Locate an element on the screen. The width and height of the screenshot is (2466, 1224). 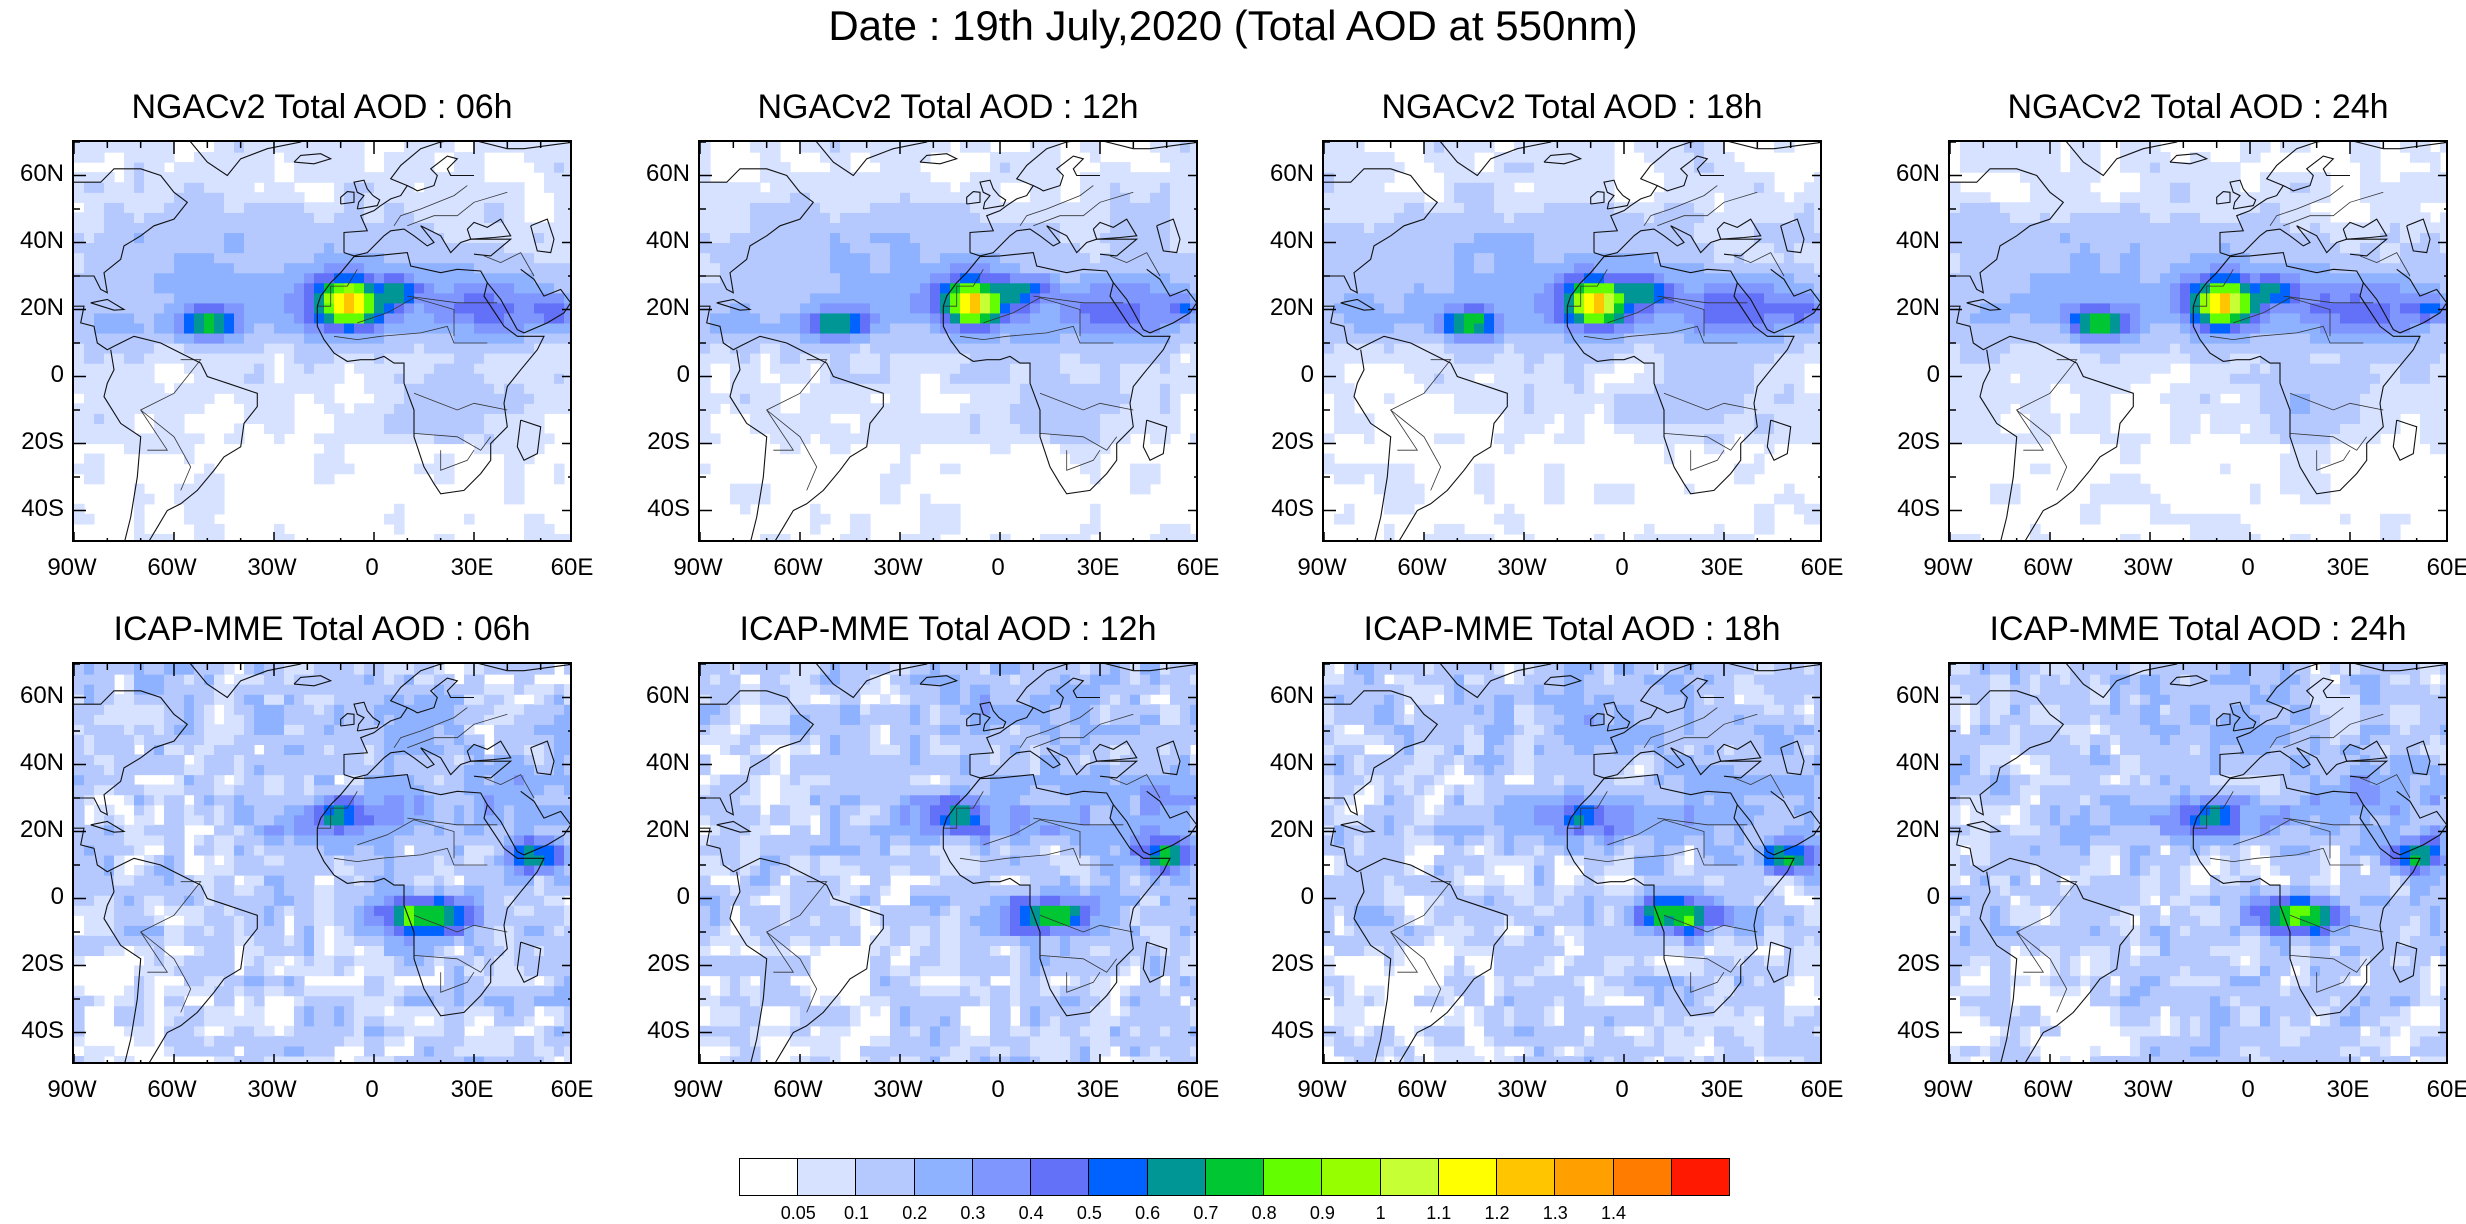
colorbar-tick-label: 0.6 is located at coordinates (1148, 1213).